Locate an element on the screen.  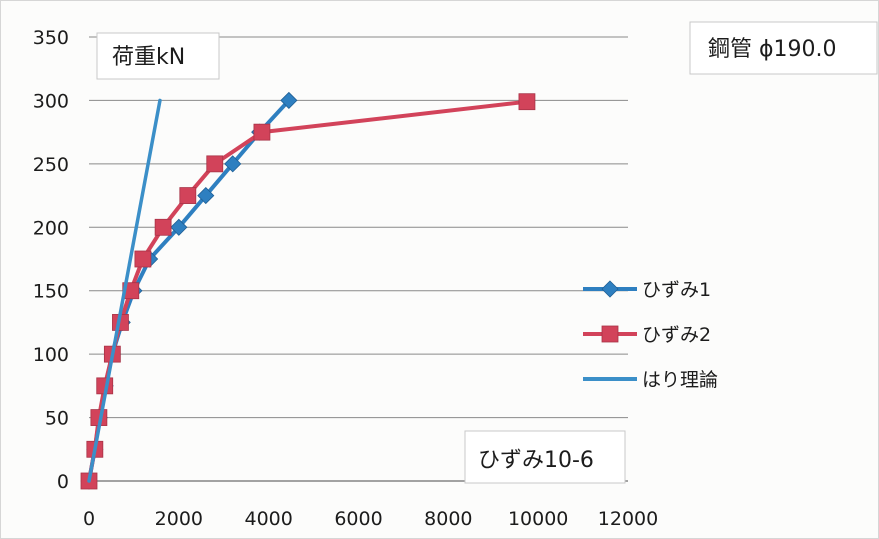
x-title-box: ひずみ10-6 is located at coordinates (545, 457).